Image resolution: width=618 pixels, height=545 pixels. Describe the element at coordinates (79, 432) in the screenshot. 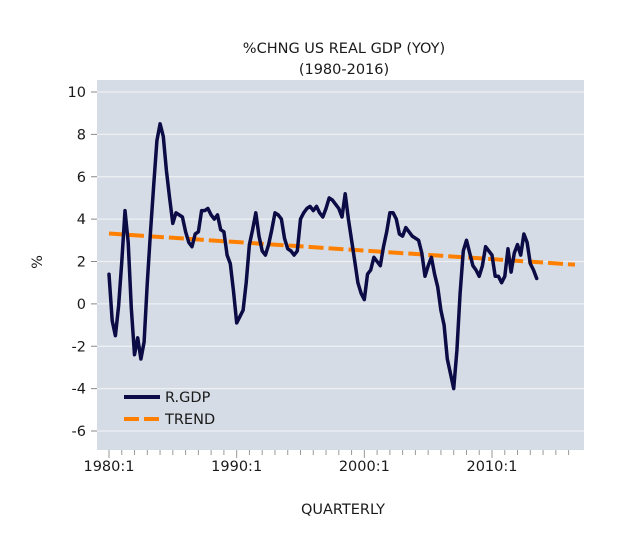

I see `y-tick-label: -6` at that location.